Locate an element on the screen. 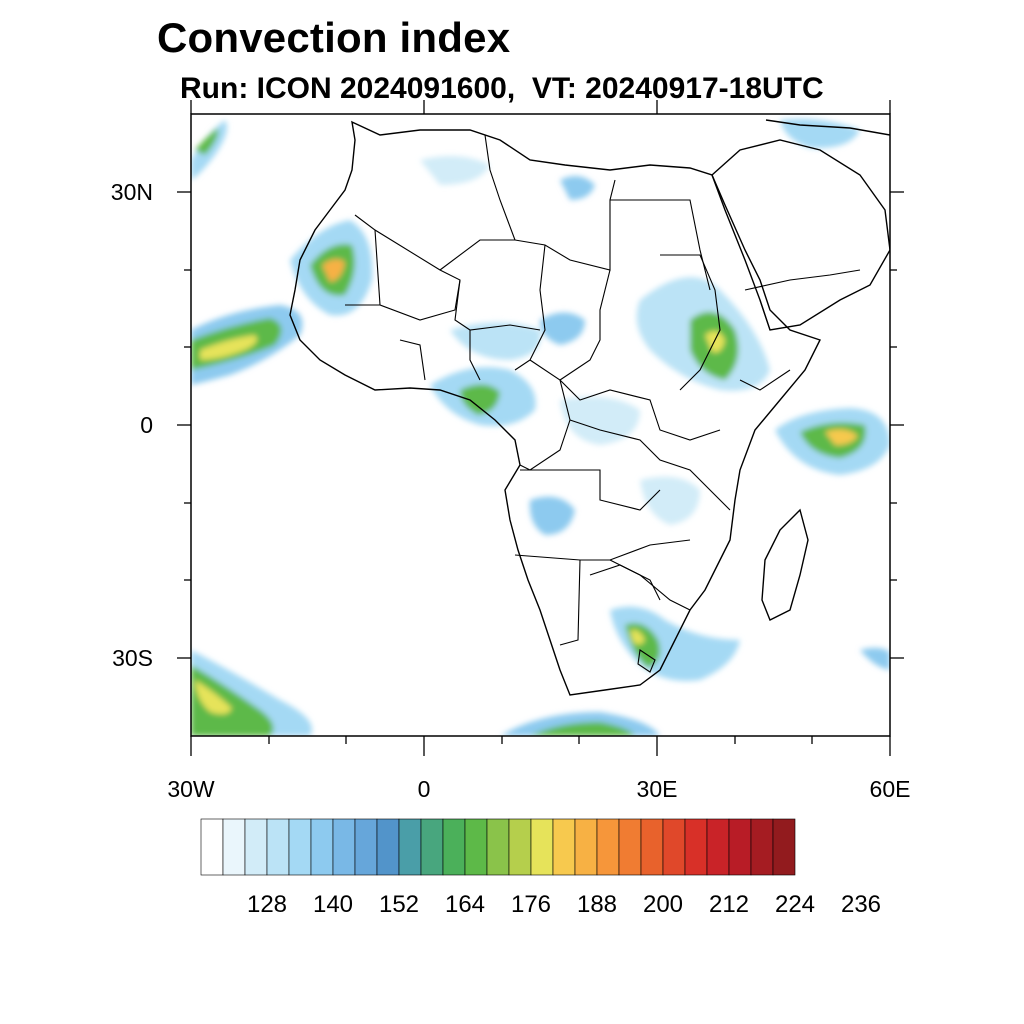  colorbar-label: 224 is located at coordinates (795, 904).